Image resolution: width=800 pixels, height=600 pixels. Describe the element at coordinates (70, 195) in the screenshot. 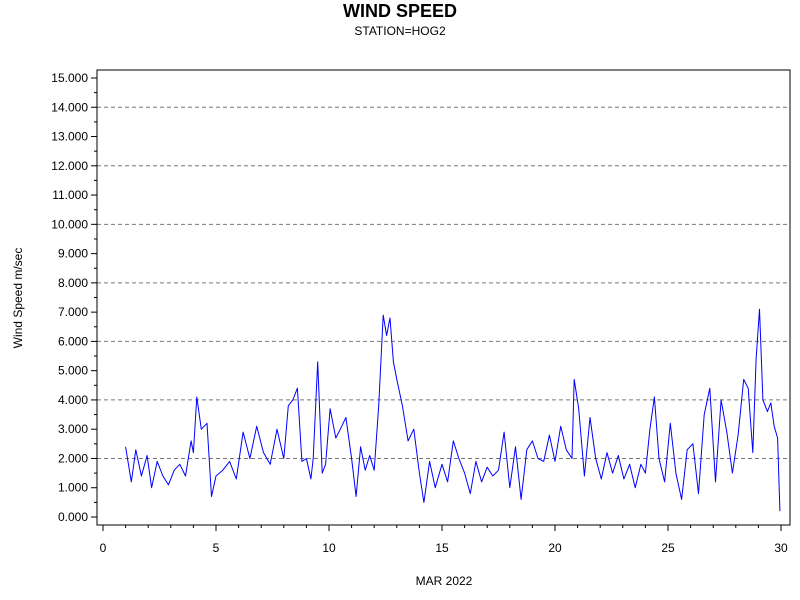

I see `y-tick-label: 11.000` at that location.